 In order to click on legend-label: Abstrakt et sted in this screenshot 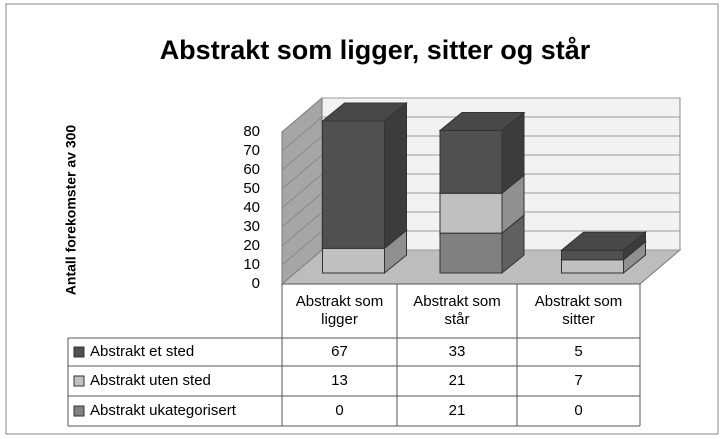, I will do `click(142, 351)`.